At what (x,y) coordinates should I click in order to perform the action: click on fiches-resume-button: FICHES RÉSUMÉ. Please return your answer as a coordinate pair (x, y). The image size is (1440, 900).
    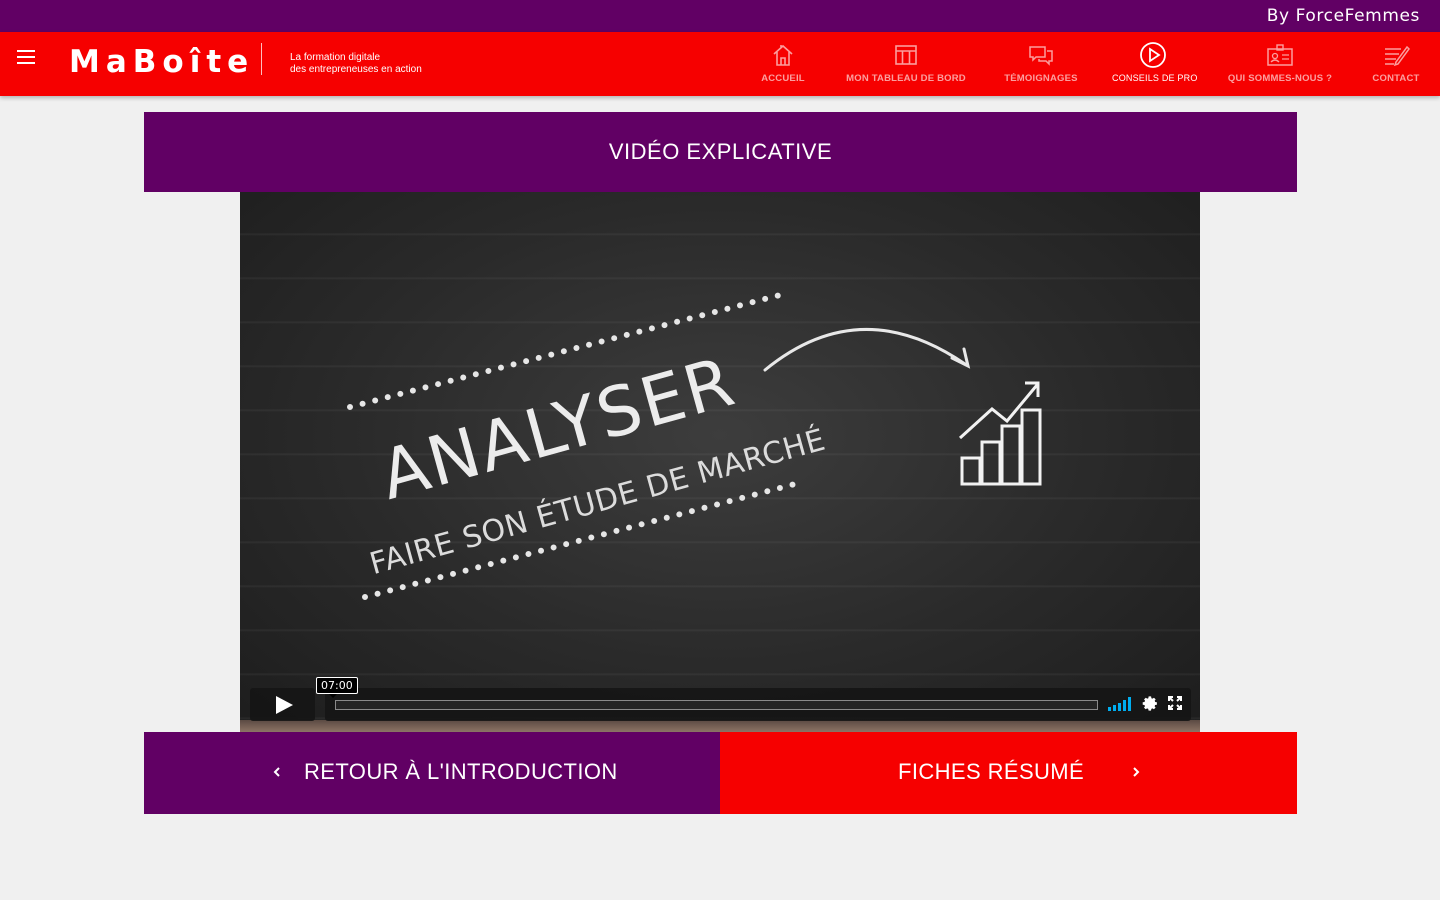
    Looking at the image, I should click on (1008, 773).